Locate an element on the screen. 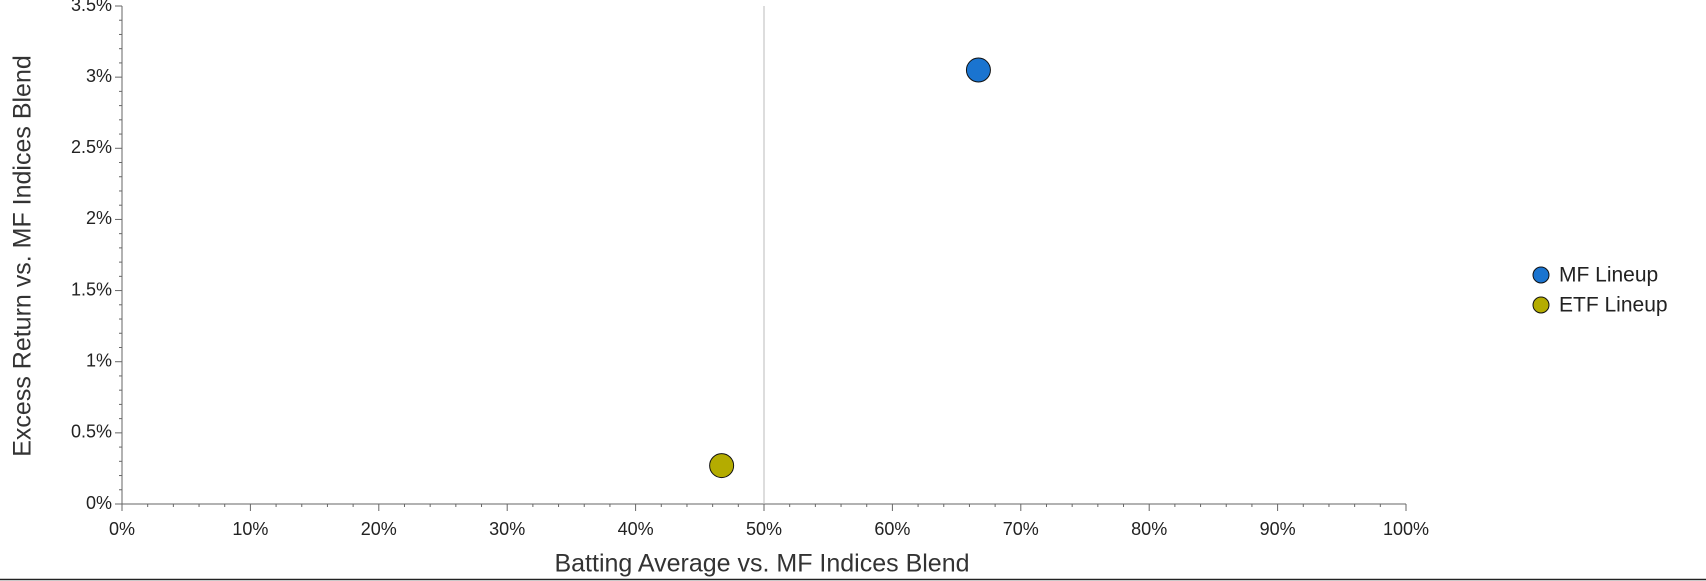  y-tick-label: 3% is located at coordinates (99, 76).